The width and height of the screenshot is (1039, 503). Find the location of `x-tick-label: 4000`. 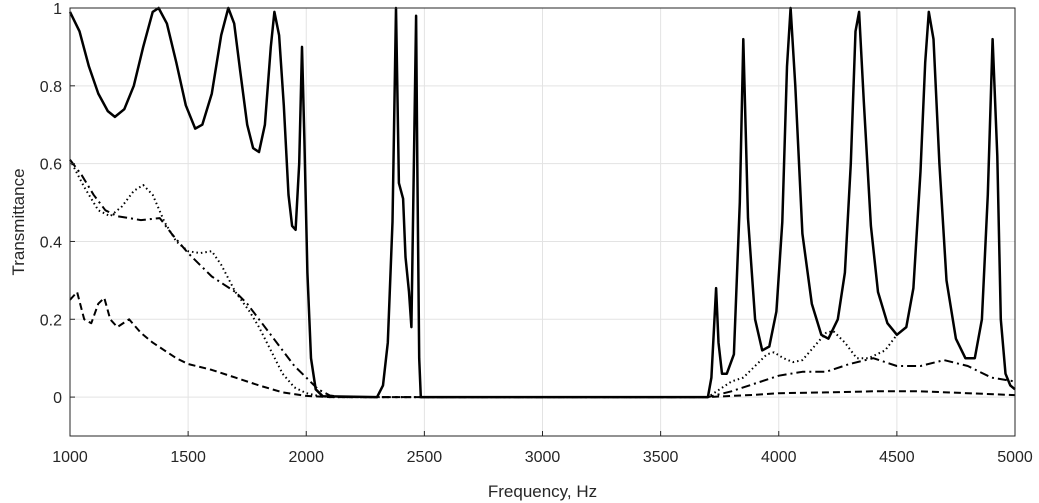

x-tick-label: 4000 is located at coordinates (779, 457).